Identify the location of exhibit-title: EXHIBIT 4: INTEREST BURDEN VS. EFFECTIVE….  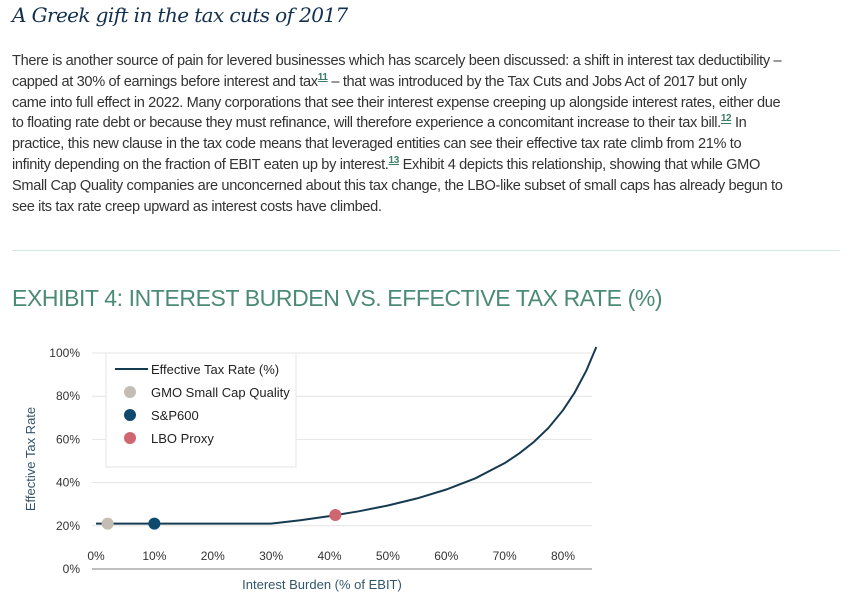
(337, 298).